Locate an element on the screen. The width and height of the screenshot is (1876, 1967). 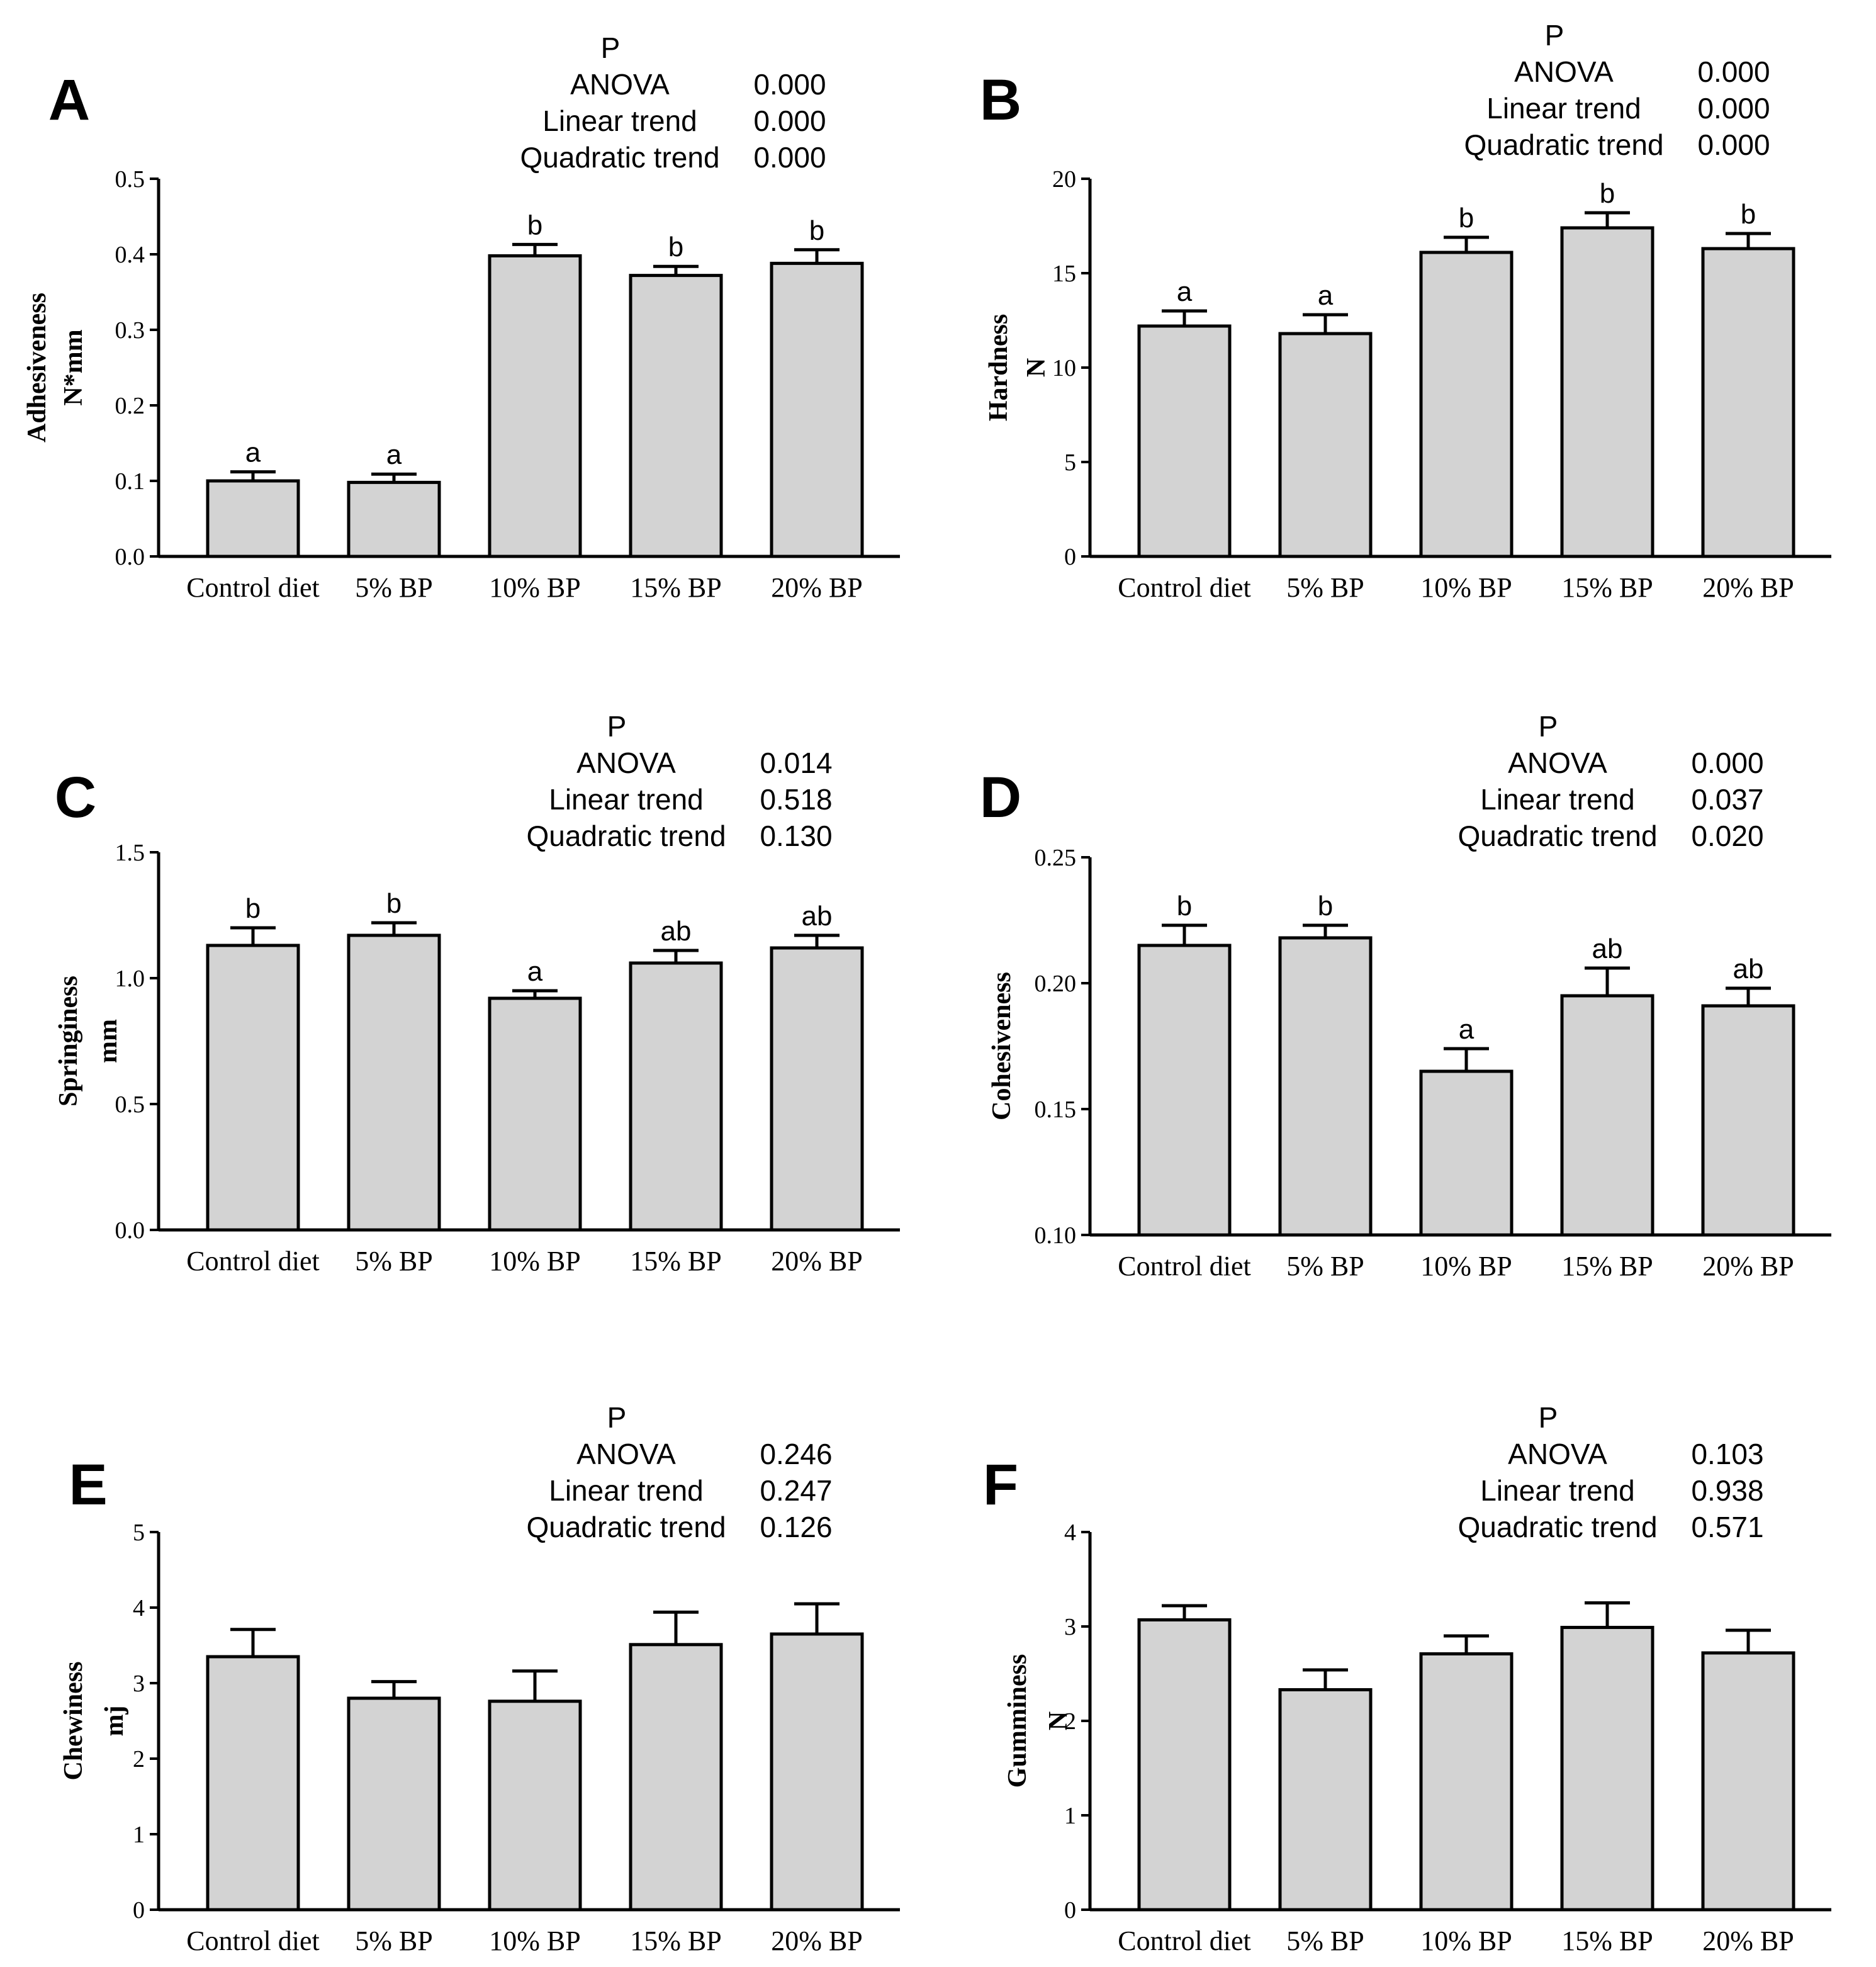
y-tick-label: 0.5 is located at coordinates (130, 179).